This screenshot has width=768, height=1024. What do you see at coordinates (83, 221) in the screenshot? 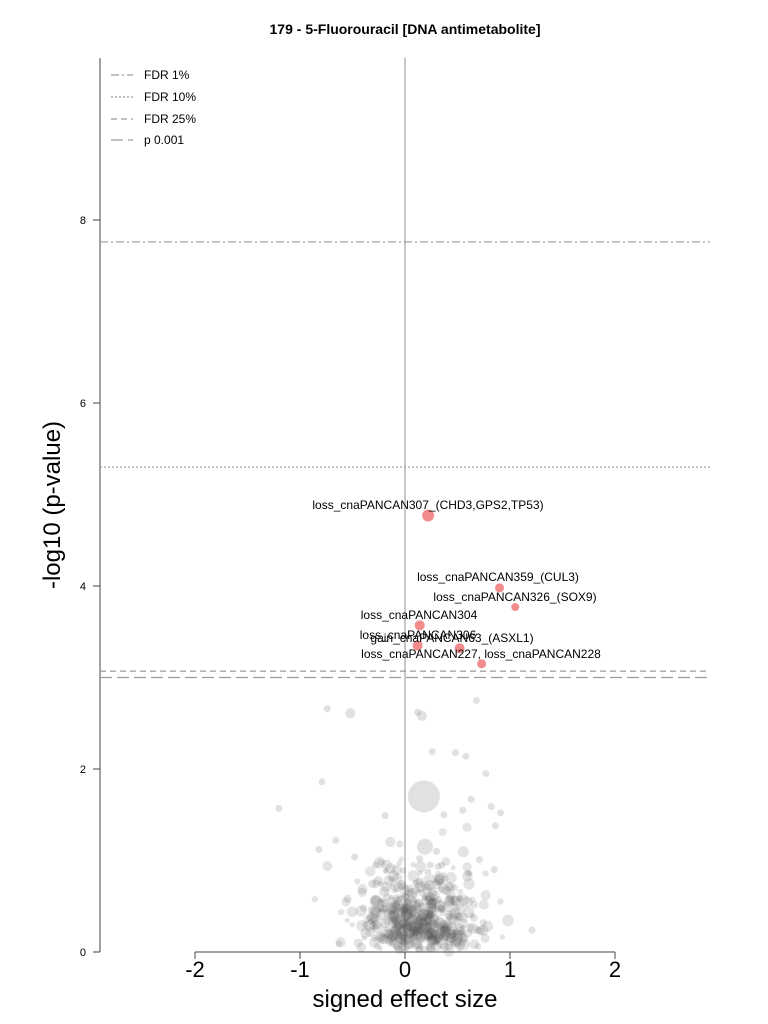
I see `y-tick-label: 8` at bounding box center [83, 221].